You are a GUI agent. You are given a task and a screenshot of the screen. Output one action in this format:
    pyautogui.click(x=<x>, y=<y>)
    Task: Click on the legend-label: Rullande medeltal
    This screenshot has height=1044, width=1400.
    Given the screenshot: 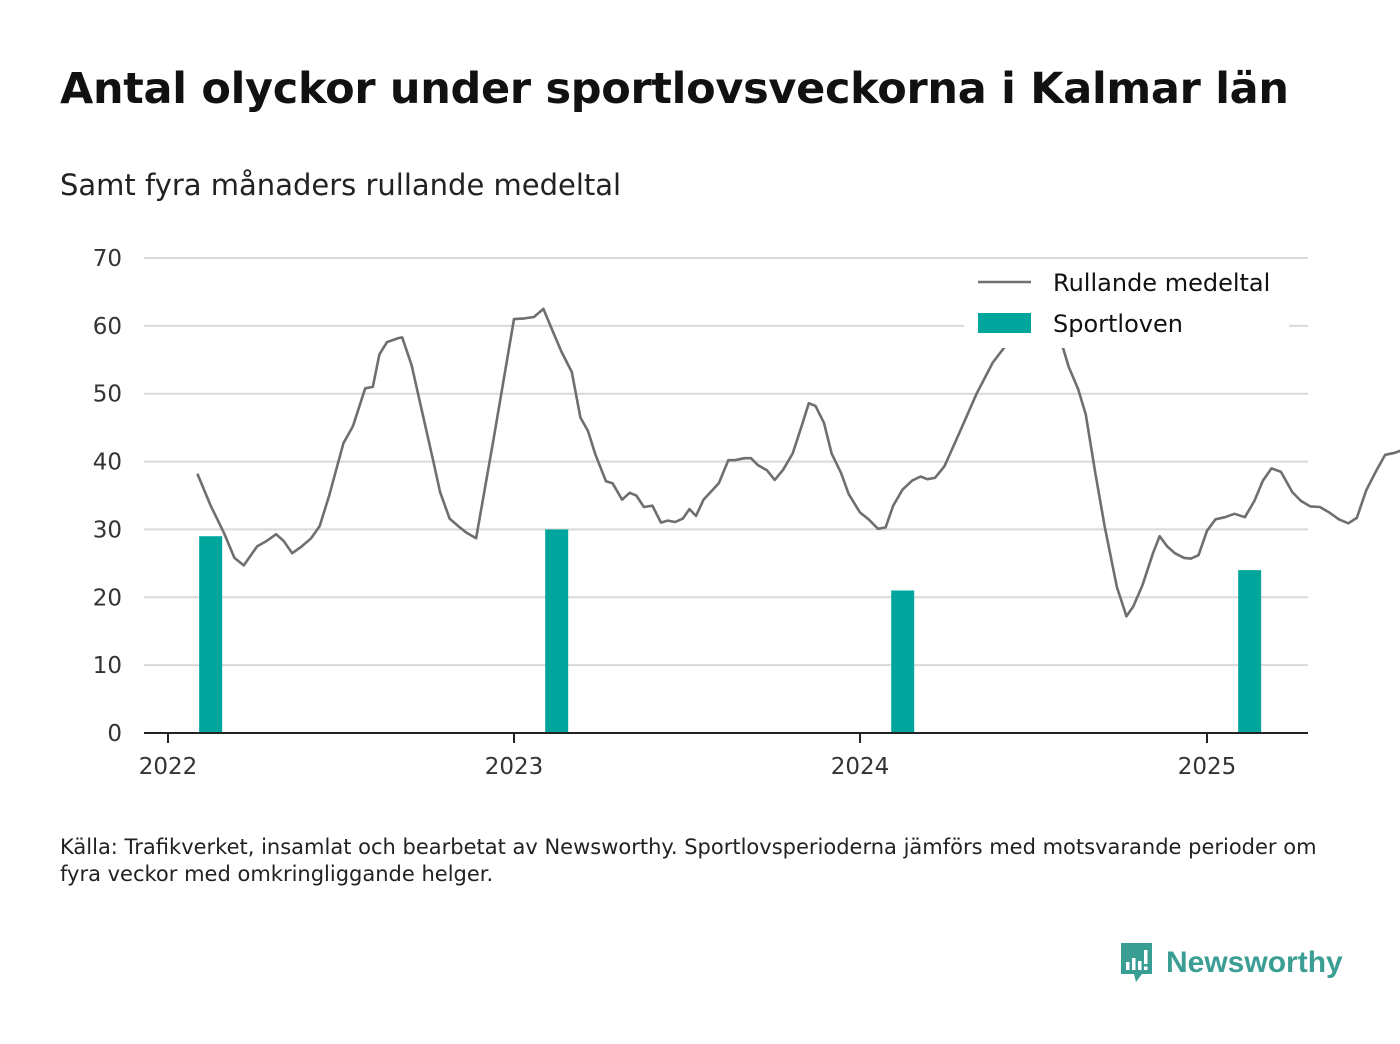 What is the action you would take?
    pyautogui.click(x=1161, y=283)
    